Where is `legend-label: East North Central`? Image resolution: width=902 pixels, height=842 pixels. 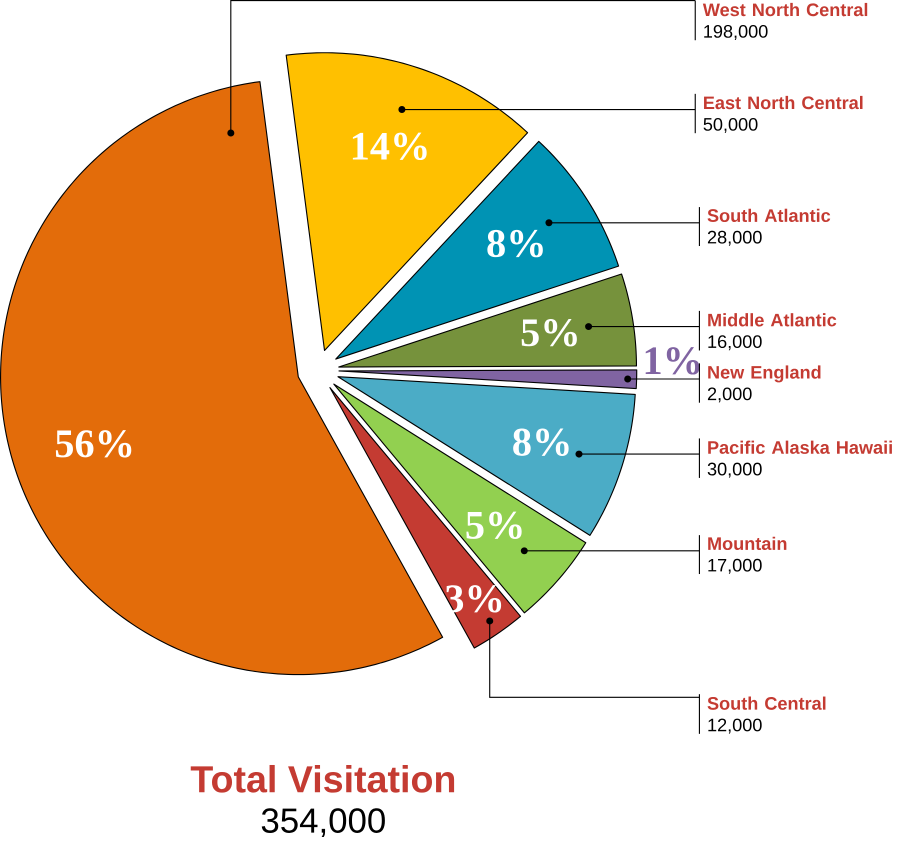 legend-label: East North Central is located at coordinates (783, 103).